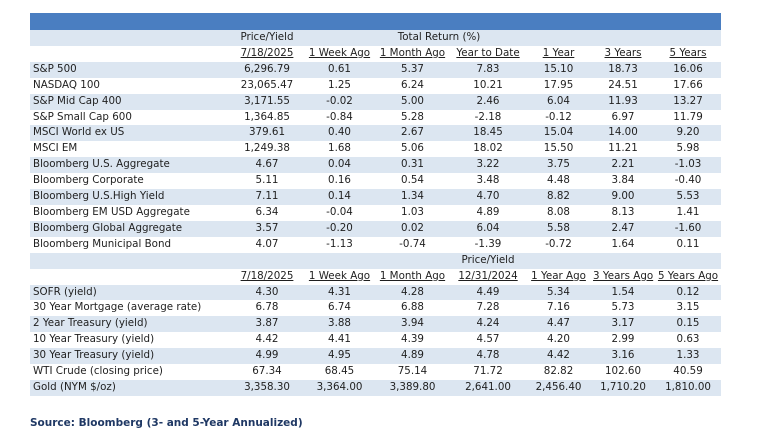 The image size is (762, 441). What do you see at coordinates (488, 197) in the screenshot?
I see `cell-value: 4.70` at bounding box center [488, 197].